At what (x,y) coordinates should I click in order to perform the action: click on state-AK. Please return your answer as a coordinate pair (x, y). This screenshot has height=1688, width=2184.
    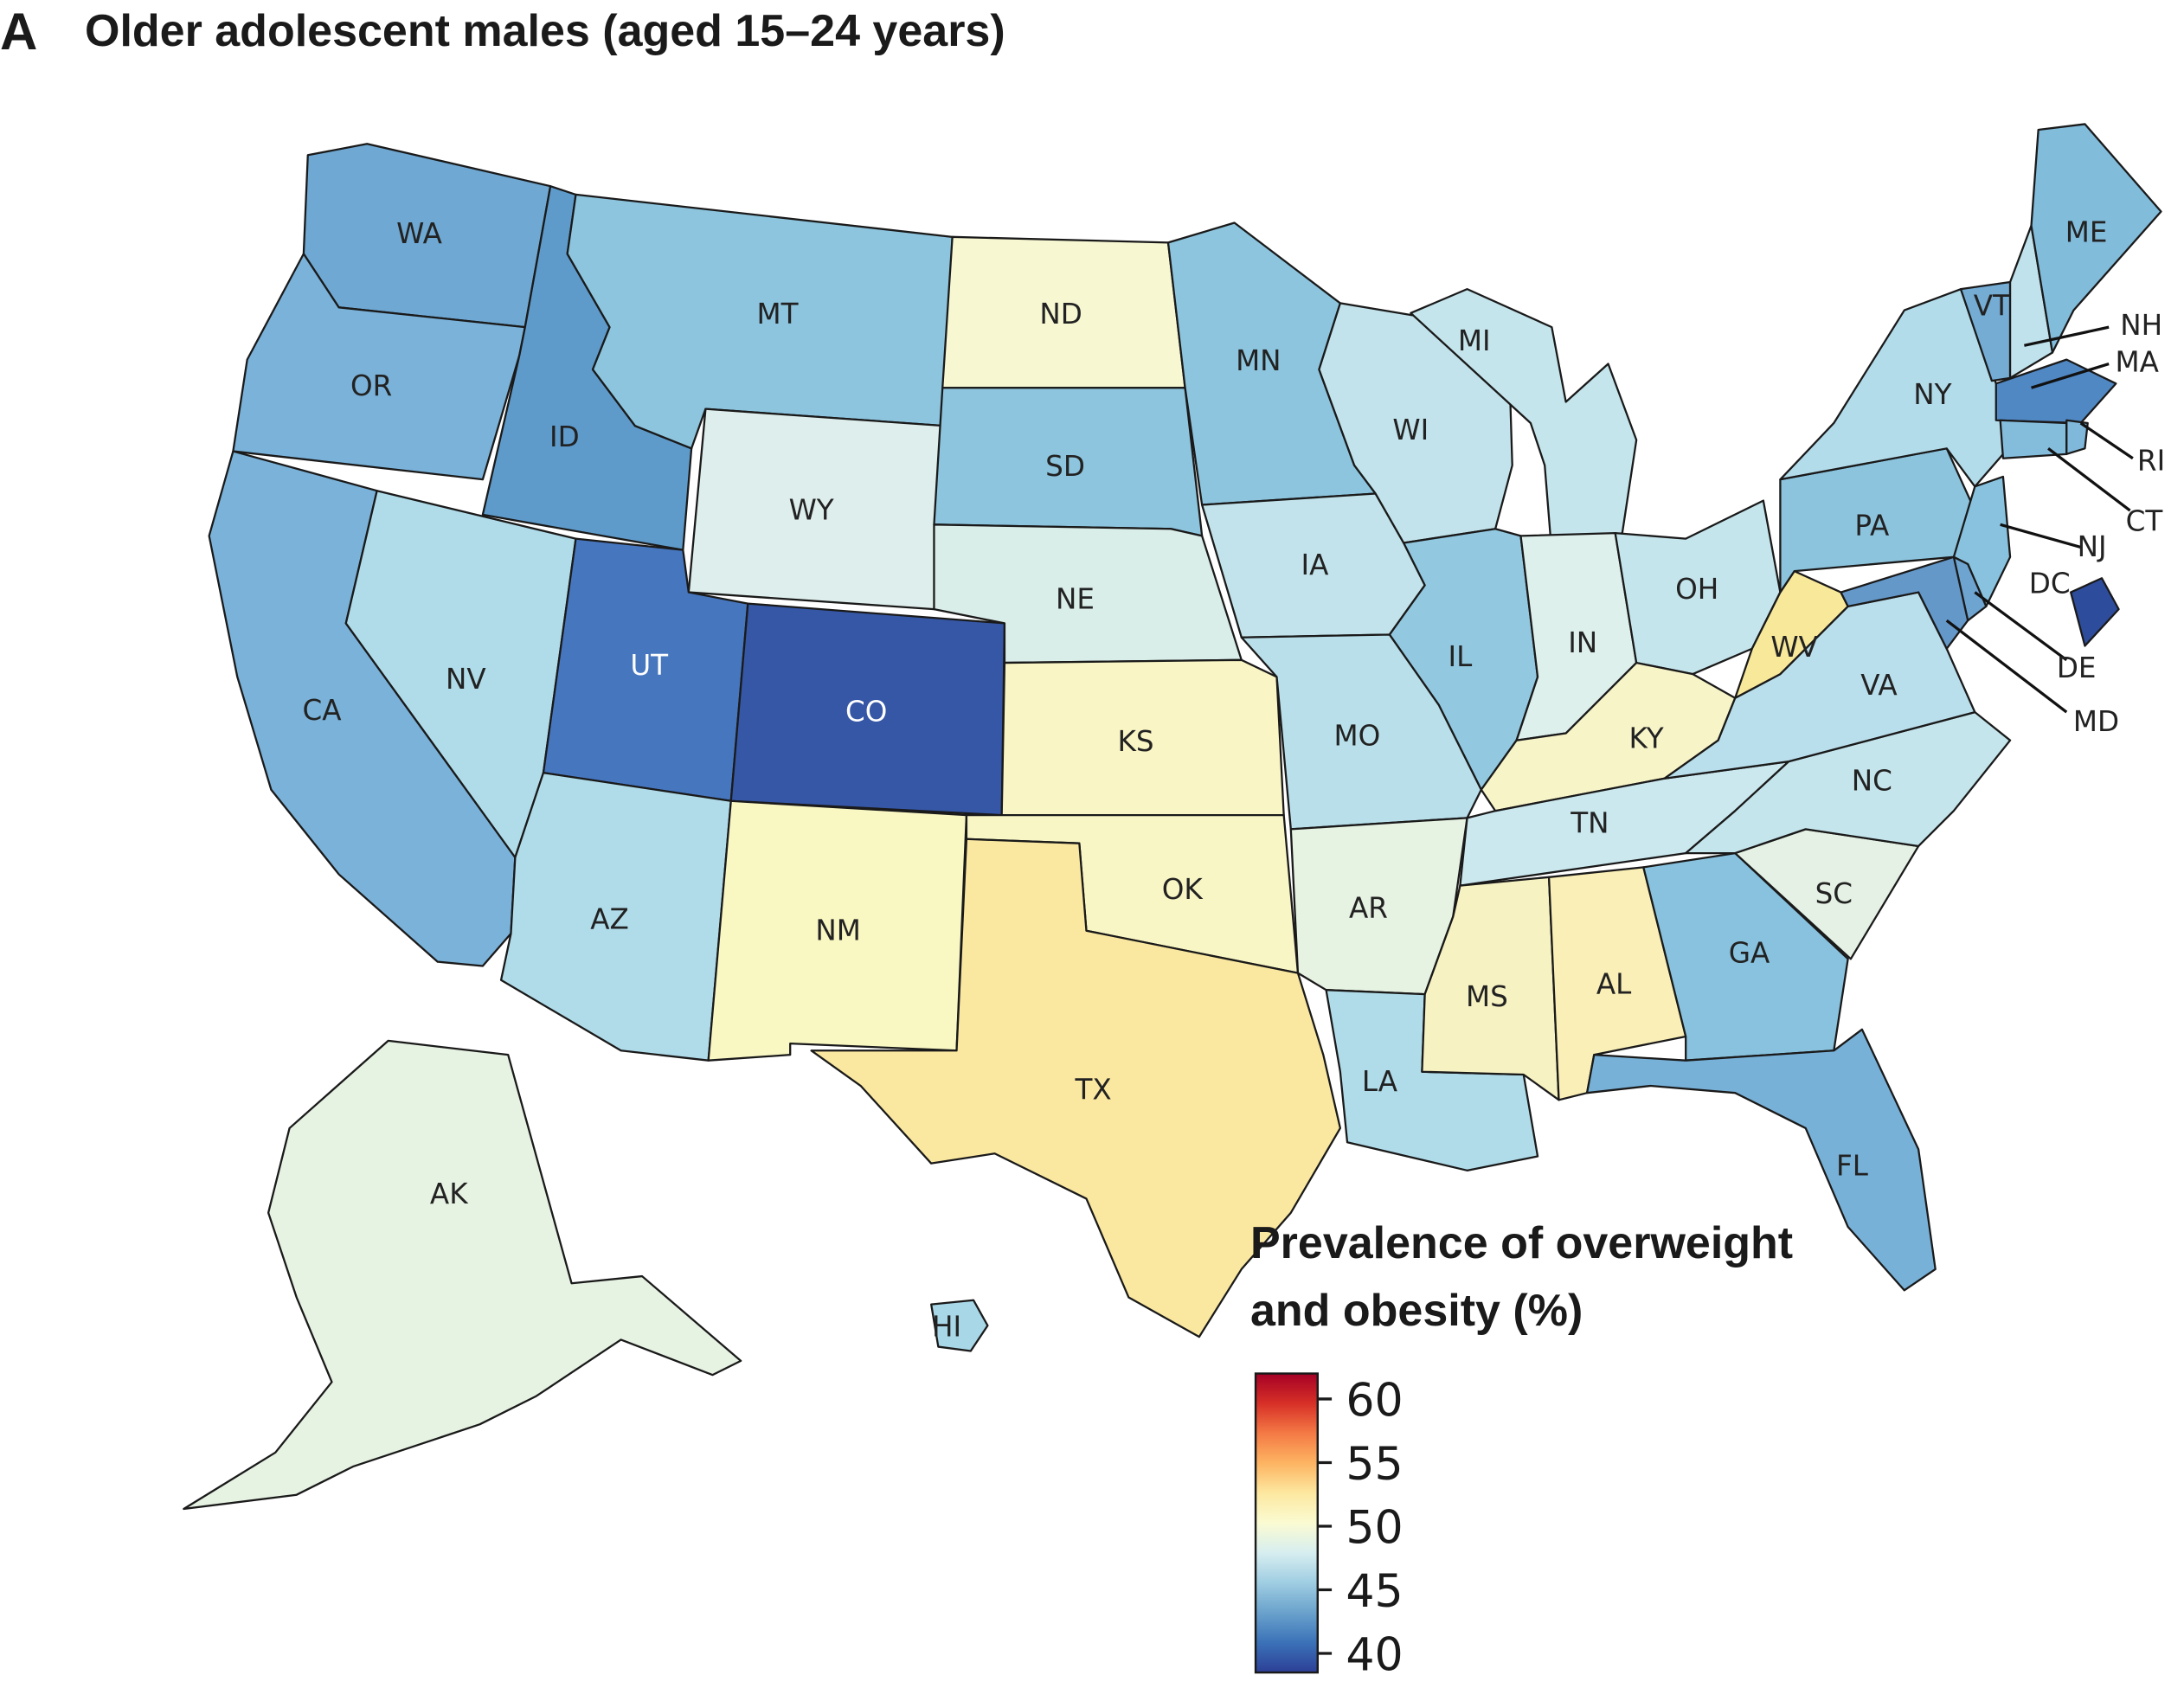
    Looking at the image, I should click on (462, 1275).